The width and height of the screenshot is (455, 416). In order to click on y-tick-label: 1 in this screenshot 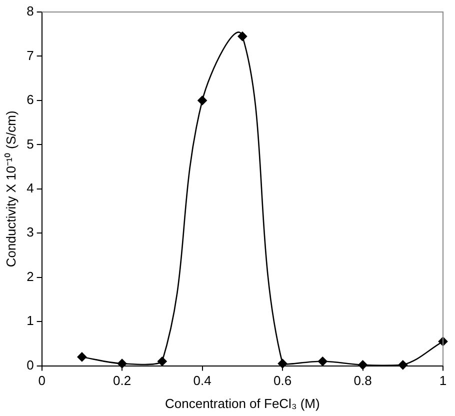, I will do `click(30, 320)`.